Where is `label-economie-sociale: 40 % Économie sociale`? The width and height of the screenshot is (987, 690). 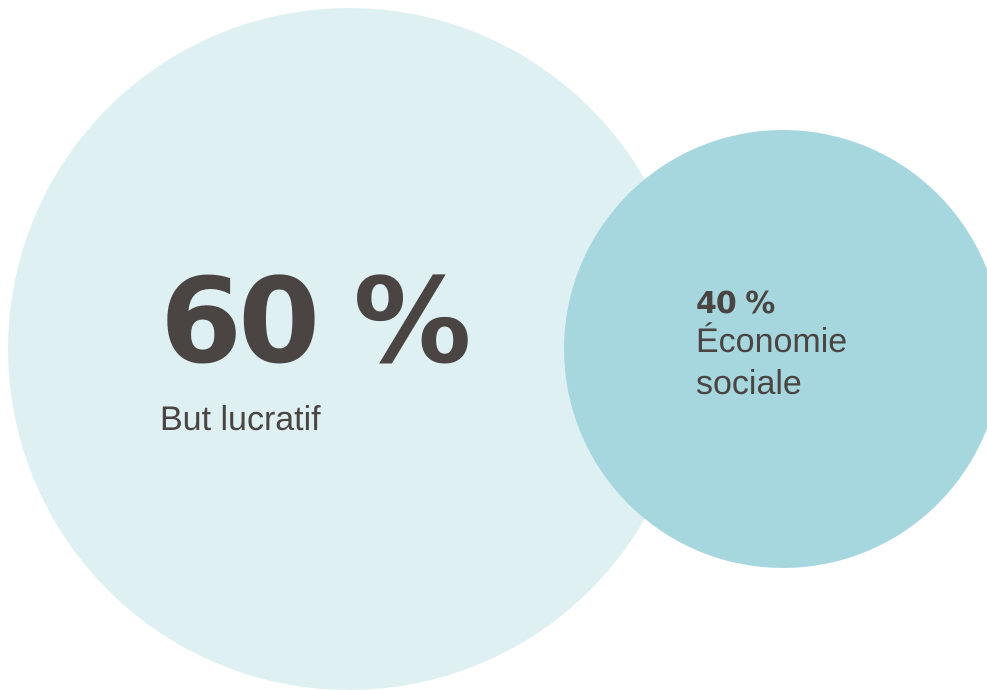
label-economie-sociale: 40 % Économie sociale is located at coordinates (796, 346).